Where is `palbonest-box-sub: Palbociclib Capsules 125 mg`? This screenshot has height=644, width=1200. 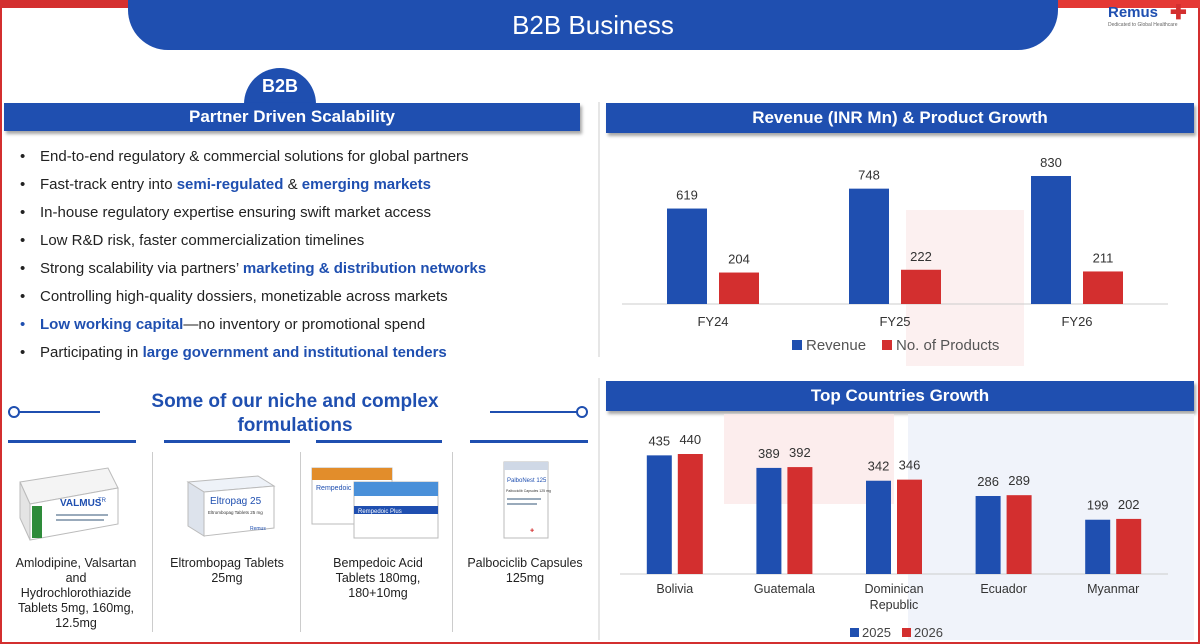
palbonest-box-sub: Palbociclib Capsules 125 mg is located at coordinates (528, 491).